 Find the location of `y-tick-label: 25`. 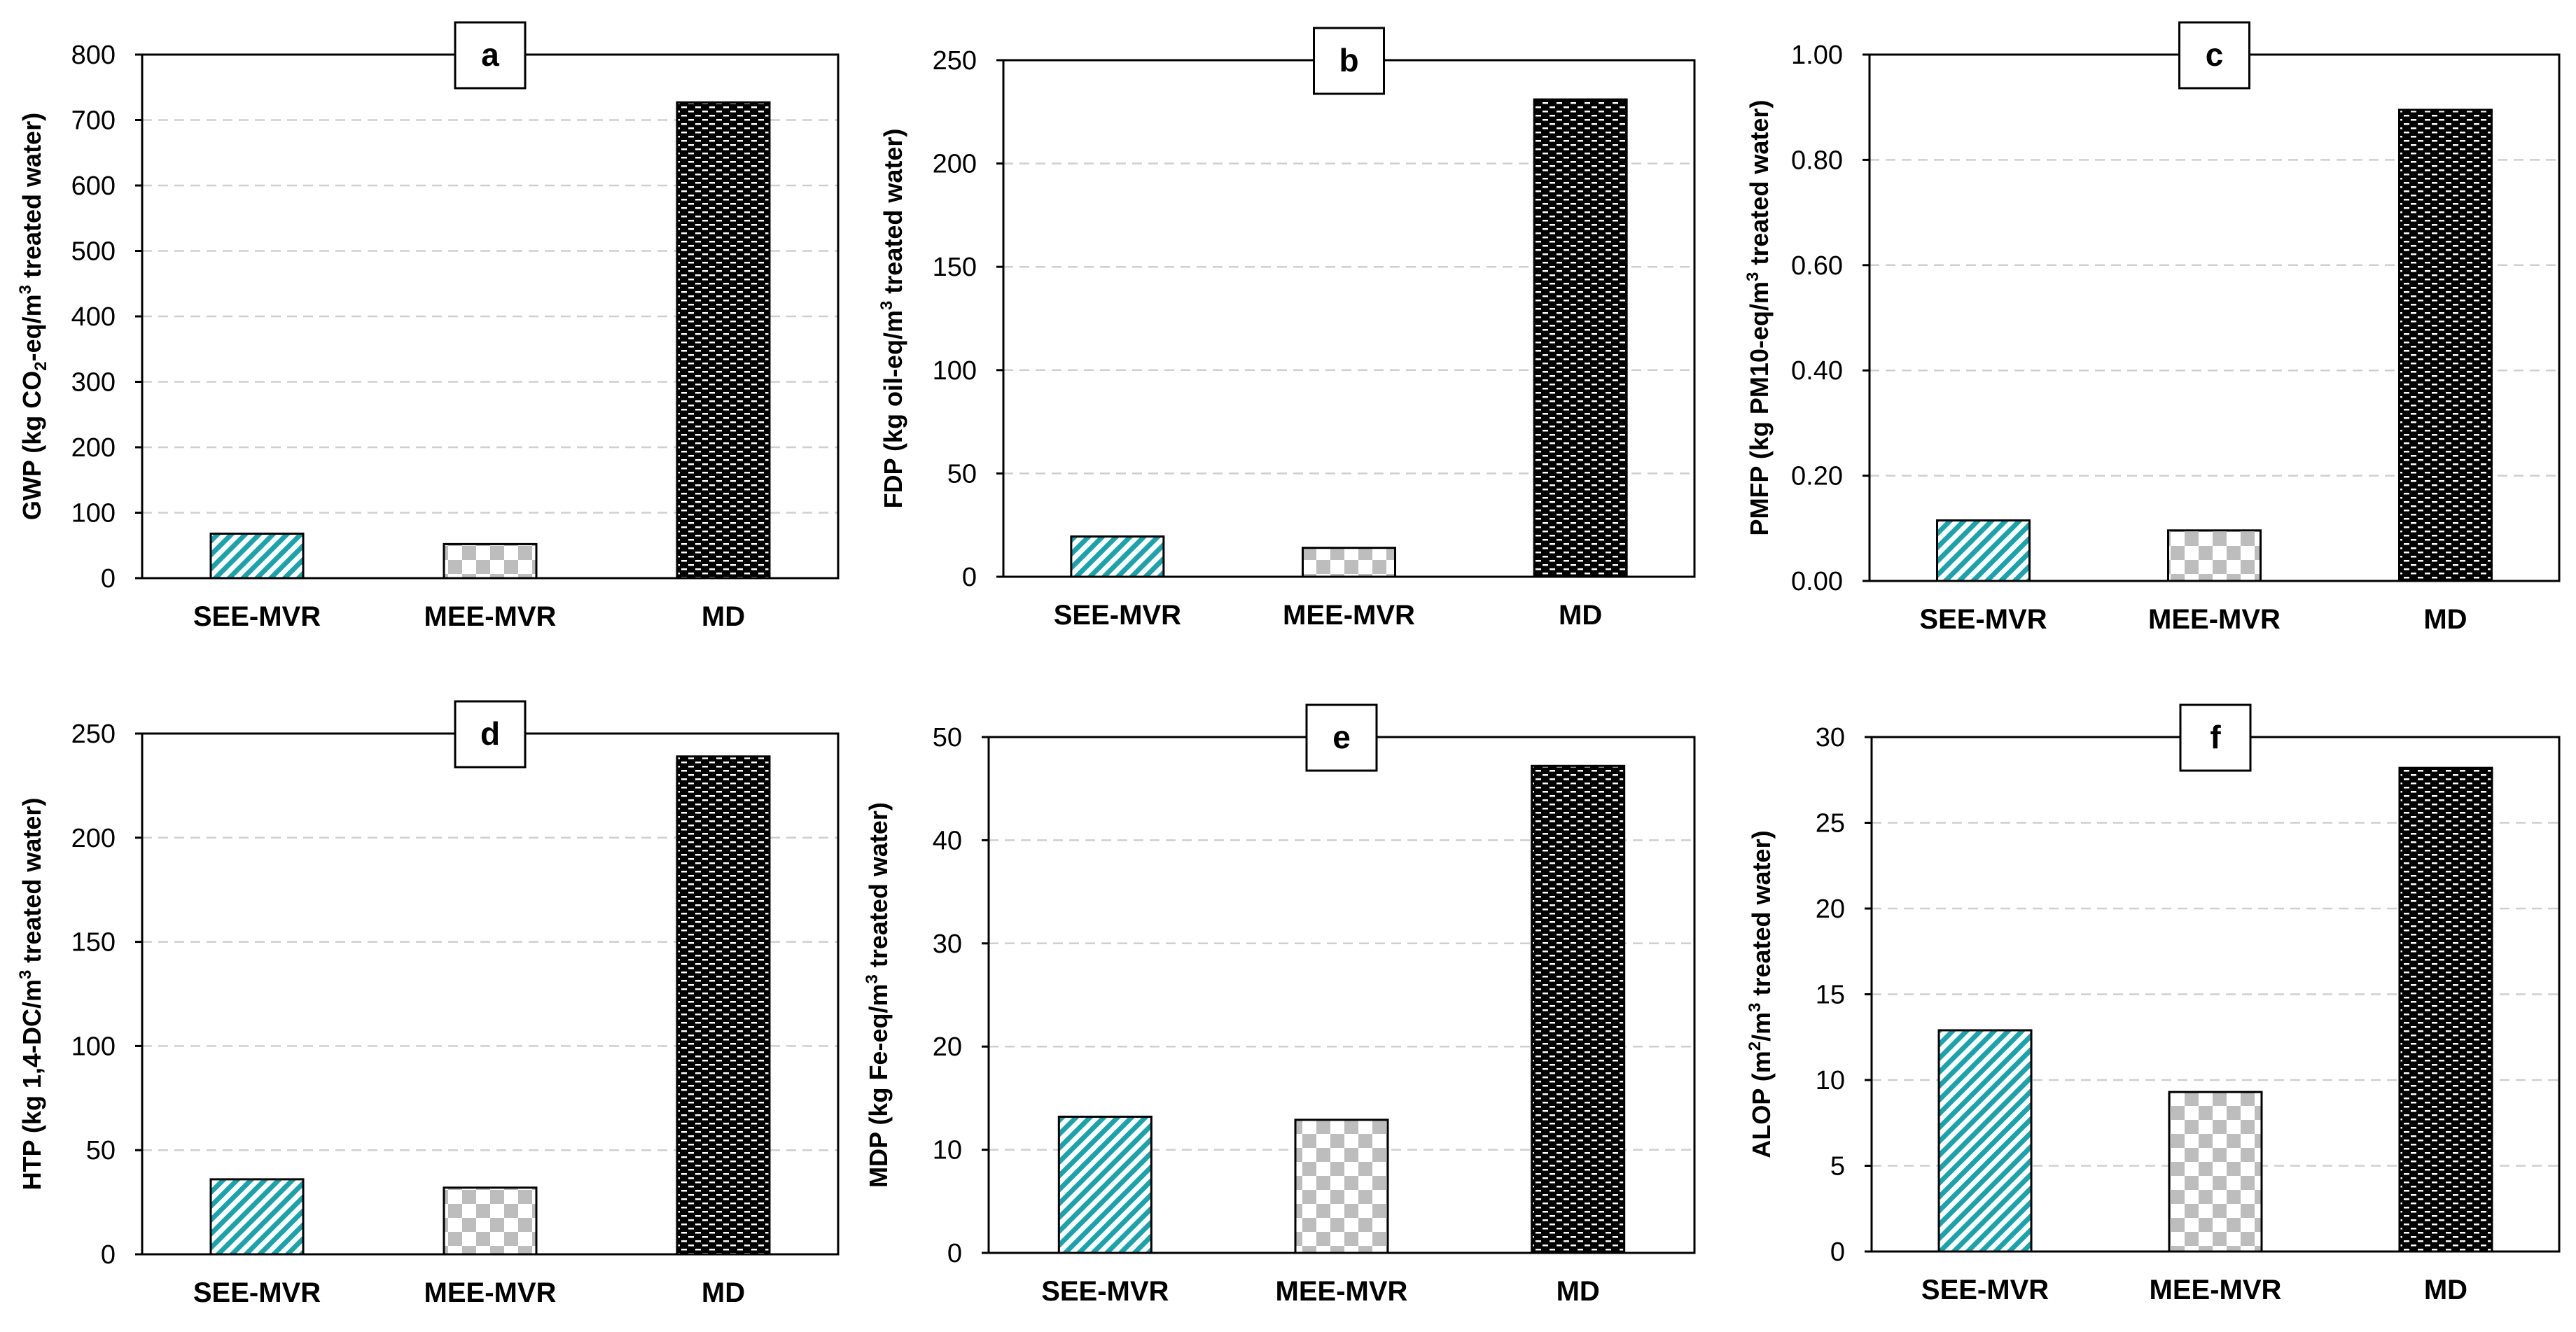

y-tick-label: 25 is located at coordinates (1830, 824).